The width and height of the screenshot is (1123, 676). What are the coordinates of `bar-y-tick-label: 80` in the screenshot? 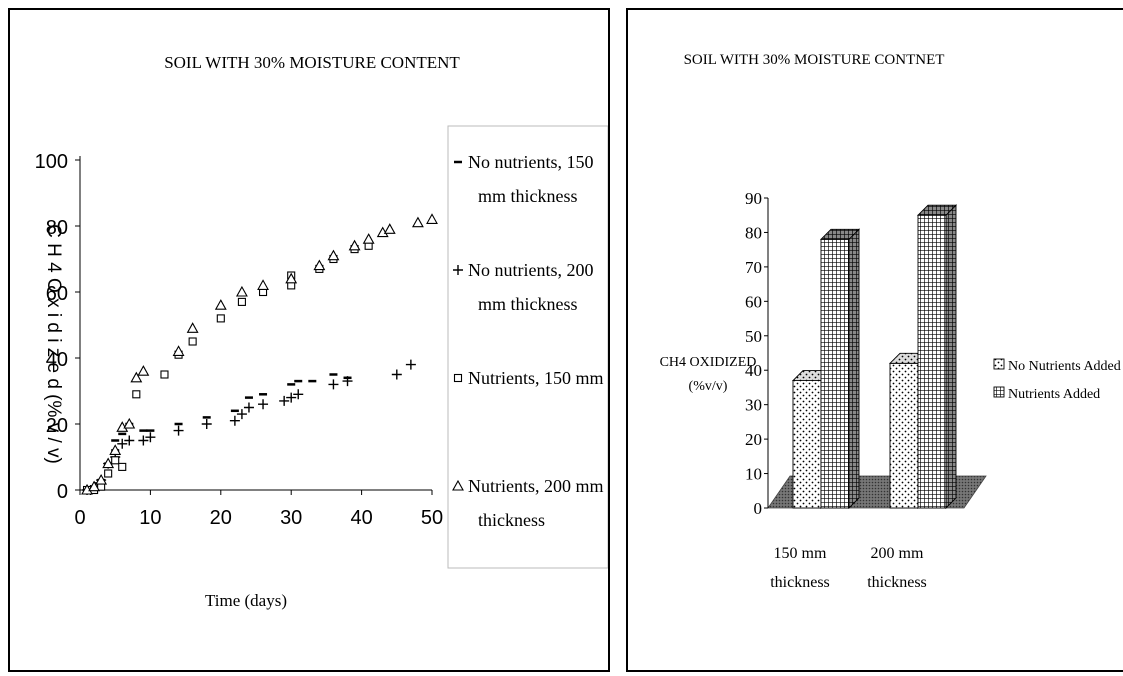 It's located at (753, 232).